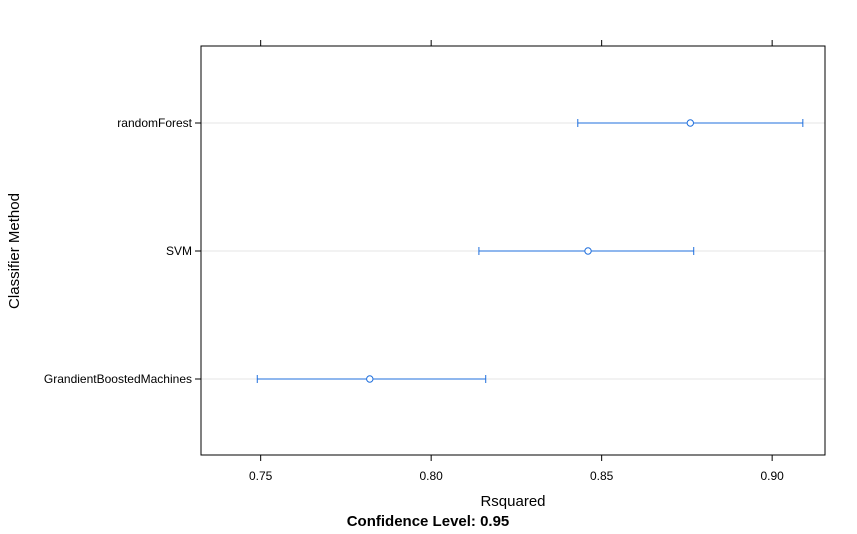 The image size is (857, 534). Describe the element at coordinates (154, 123) in the screenshot. I see `category-label: randomForest` at that location.